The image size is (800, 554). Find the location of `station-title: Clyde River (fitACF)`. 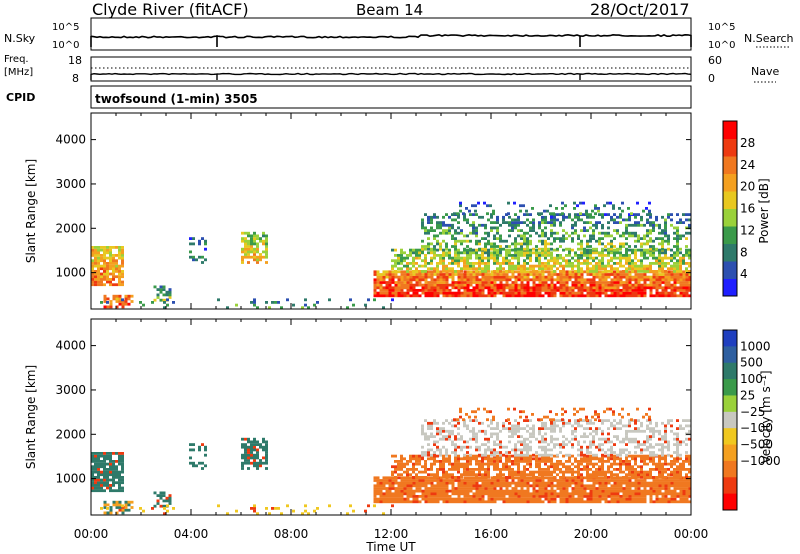

station-title: Clyde River (fitACF) is located at coordinates (170, 9).